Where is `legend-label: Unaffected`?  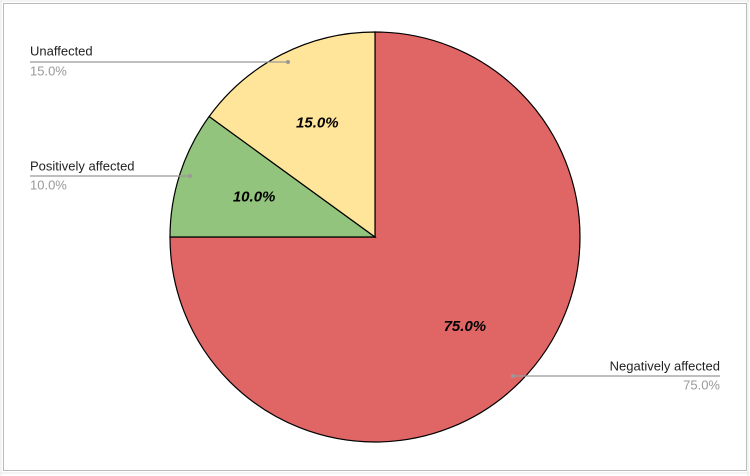 legend-label: Unaffected is located at coordinates (61, 50).